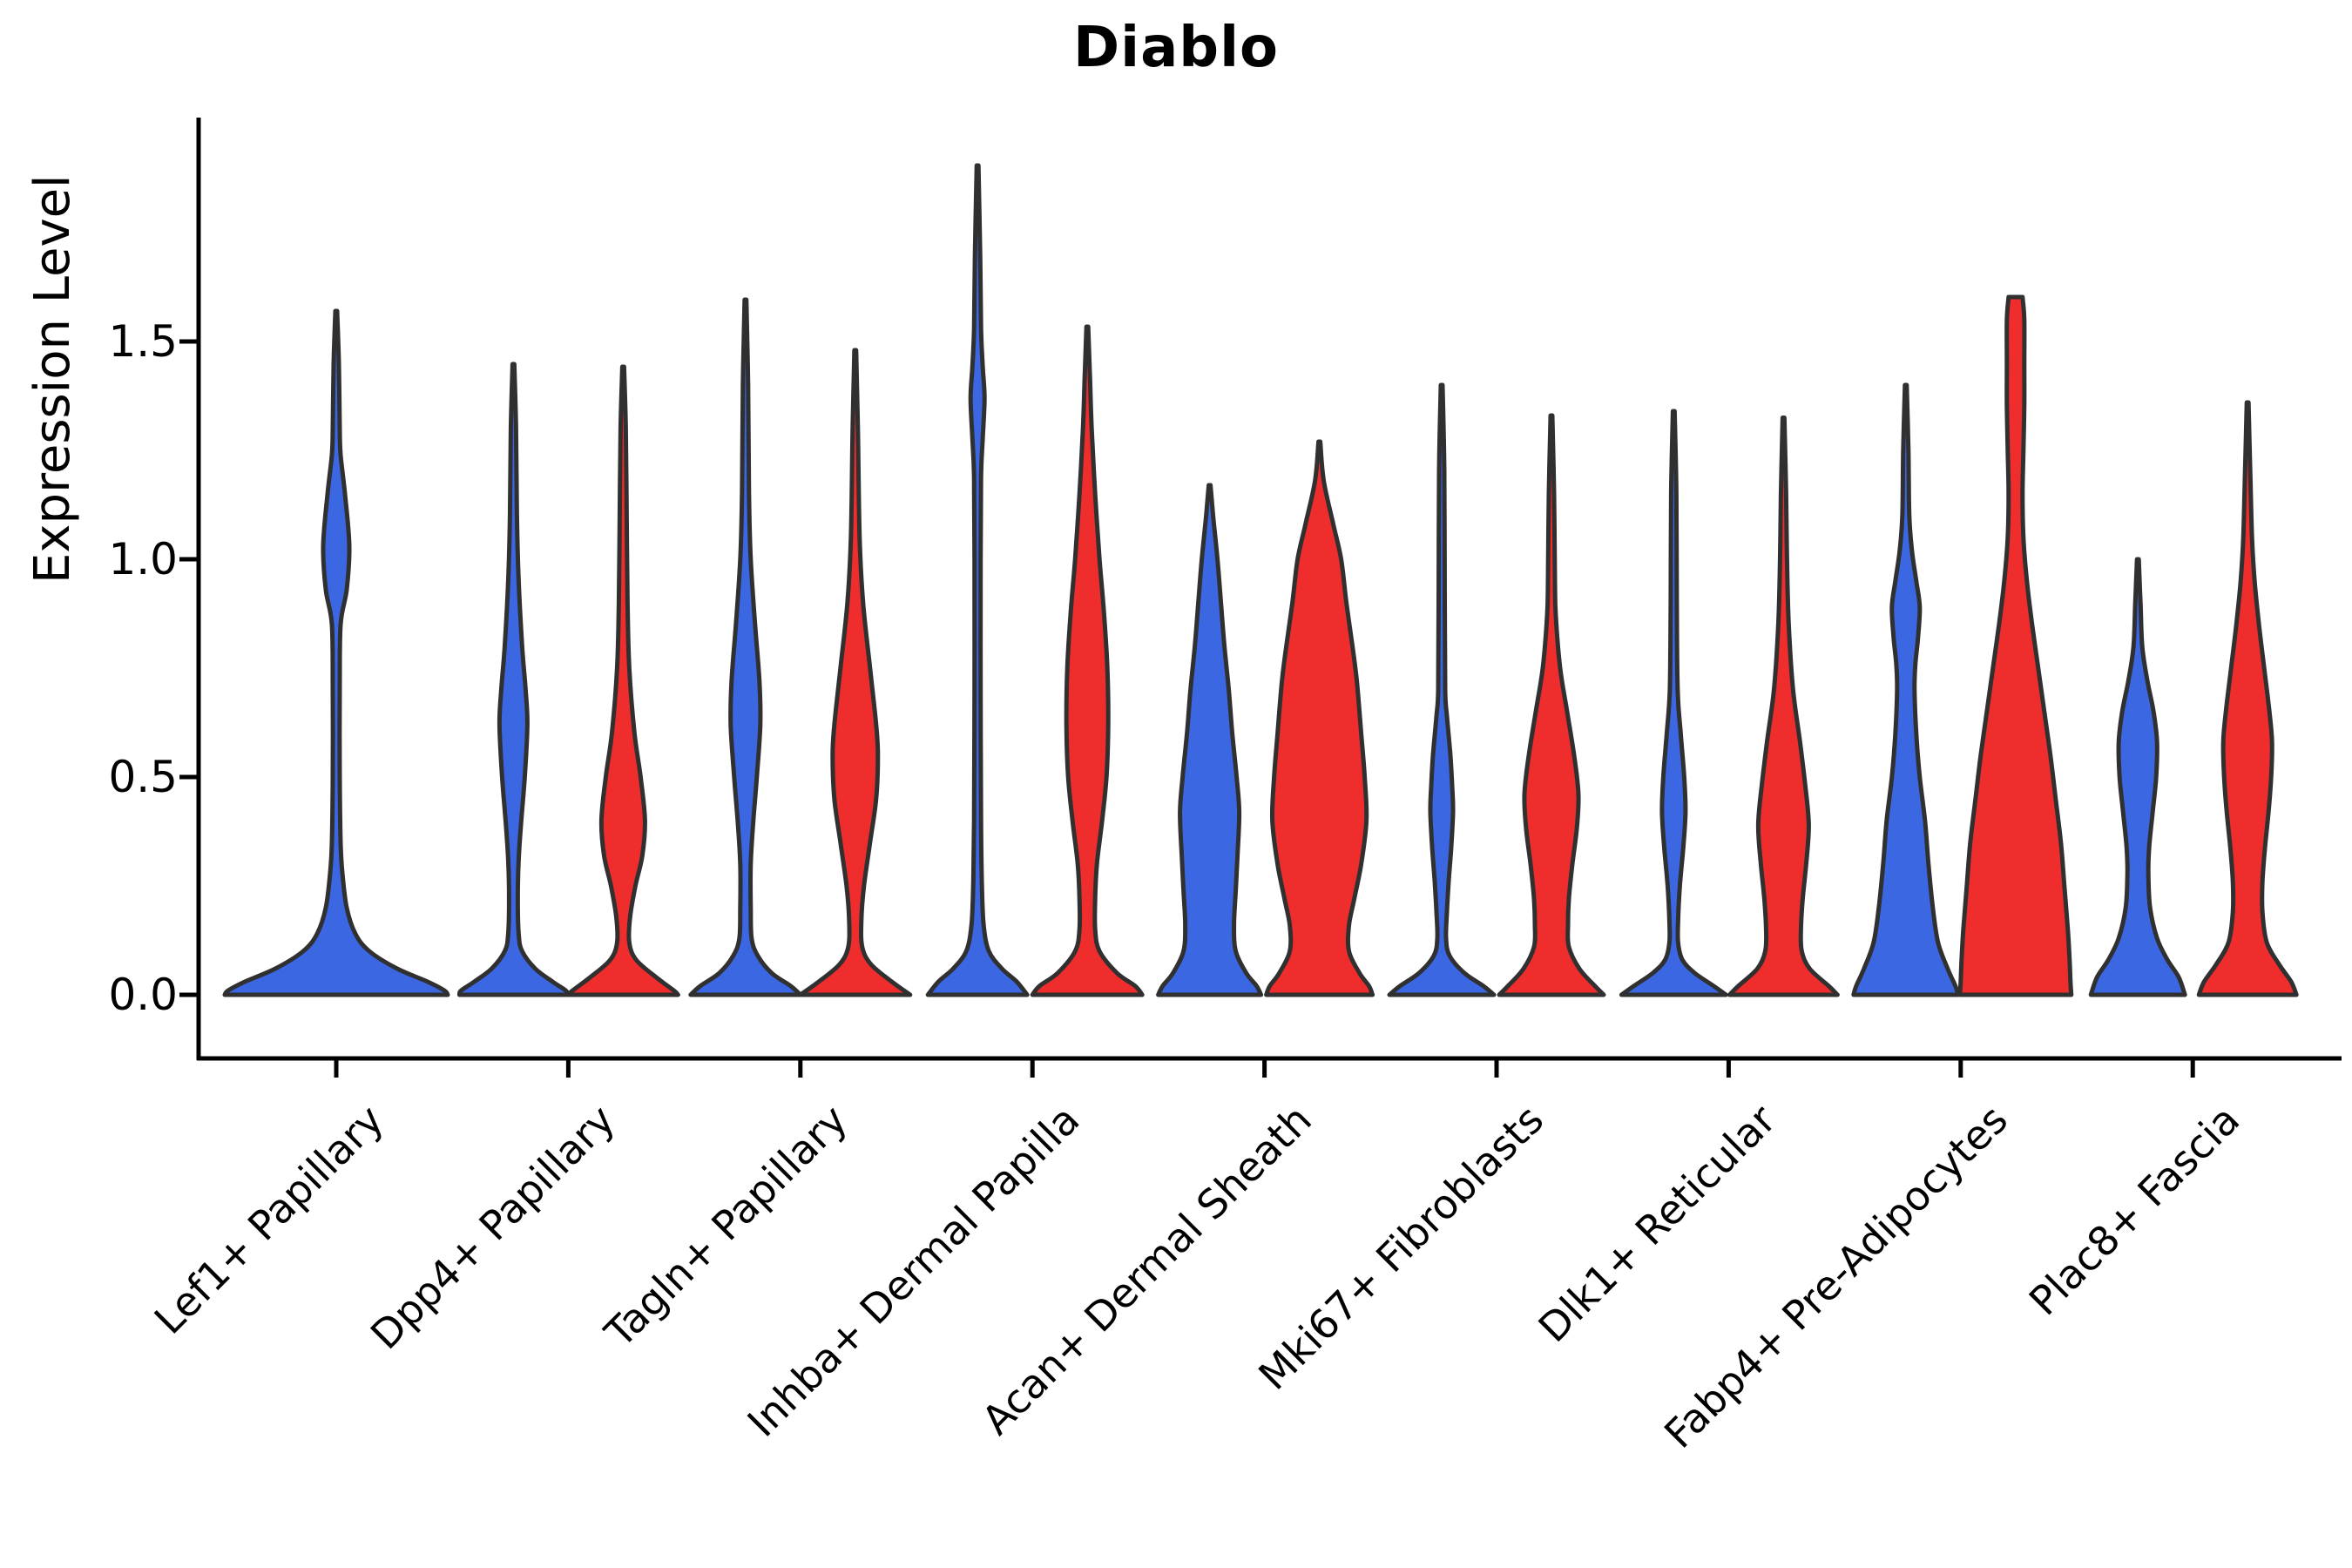 This screenshot has width=2352, height=1568. Describe the element at coordinates (2015, 645) in the screenshot. I see `violin-fabp4-pre-adipocytes-red` at that location.